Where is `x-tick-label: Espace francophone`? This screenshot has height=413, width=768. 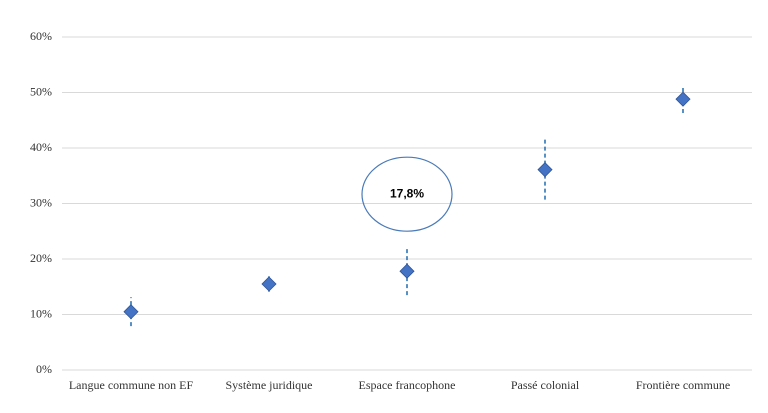 x-tick-label: Espace francophone is located at coordinates (407, 385).